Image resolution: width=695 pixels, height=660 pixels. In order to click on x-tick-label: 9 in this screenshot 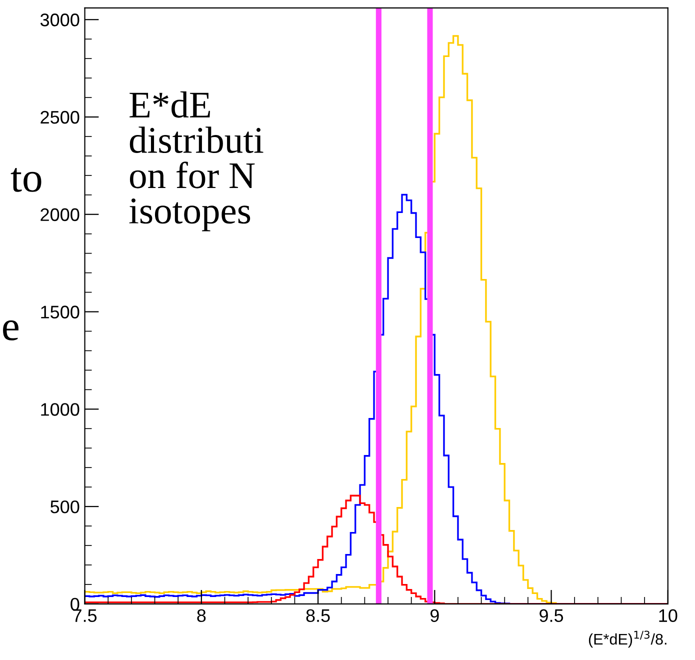, I will do `click(434, 615)`.